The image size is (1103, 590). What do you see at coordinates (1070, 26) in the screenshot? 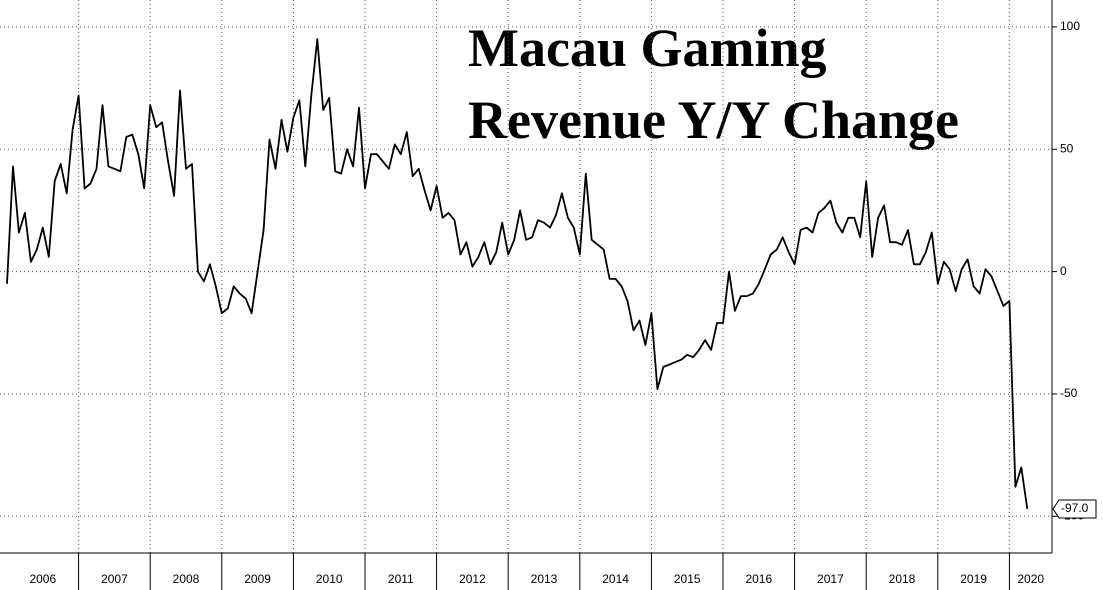
I see `y-tick-label: 100` at bounding box center [1070, 26].